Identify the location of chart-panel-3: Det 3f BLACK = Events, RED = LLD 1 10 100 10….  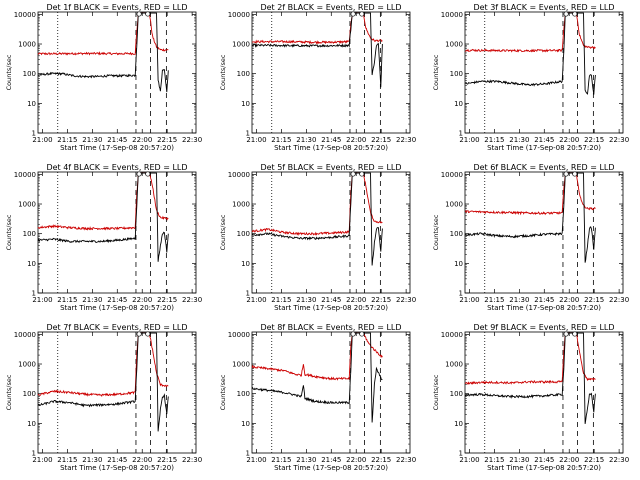
(530, 77).